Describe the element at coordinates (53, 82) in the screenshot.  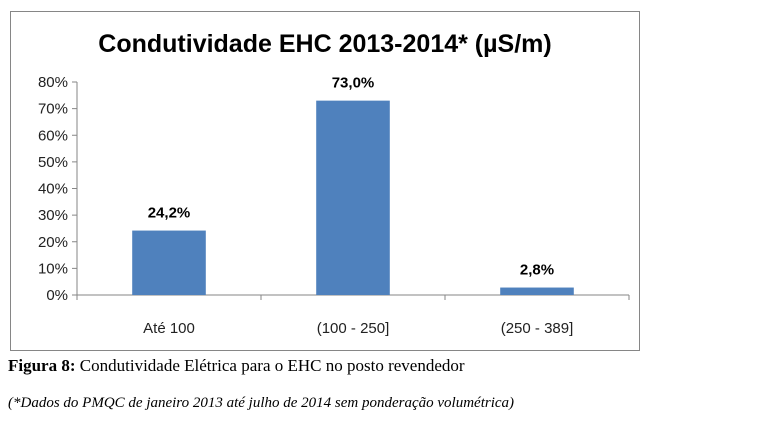
I see `y-tick-label: 80%` at that location.